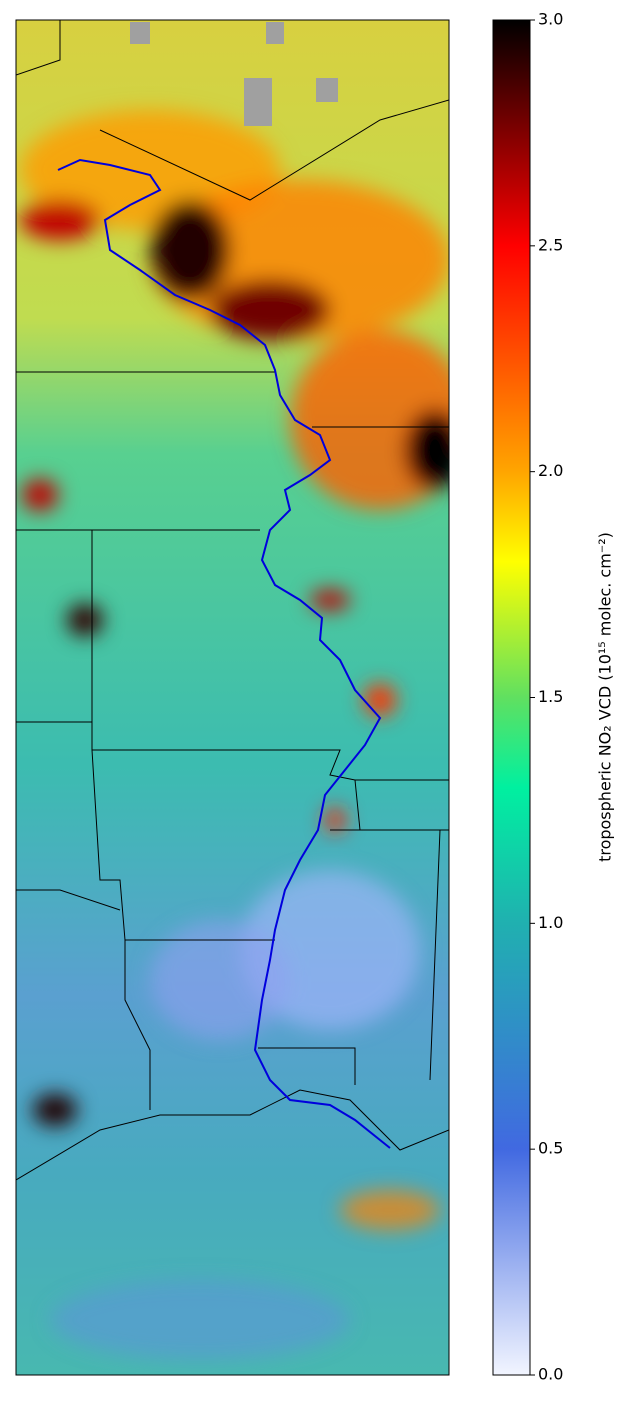 This screenshot has width=629, height=1404. Describe the element at coordinates (550, 696) in the screenshot. I see `colorbar-tick-label: 1.5` at that location.